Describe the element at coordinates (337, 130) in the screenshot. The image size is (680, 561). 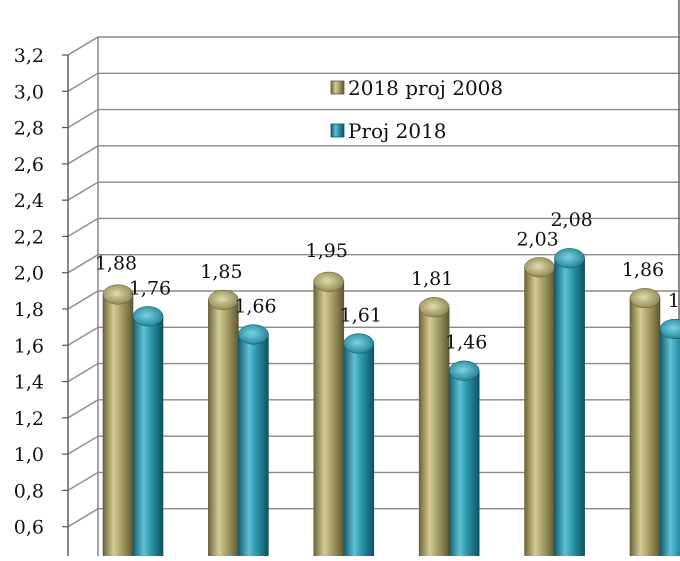
I see `legend-swatch-series2` at that location.